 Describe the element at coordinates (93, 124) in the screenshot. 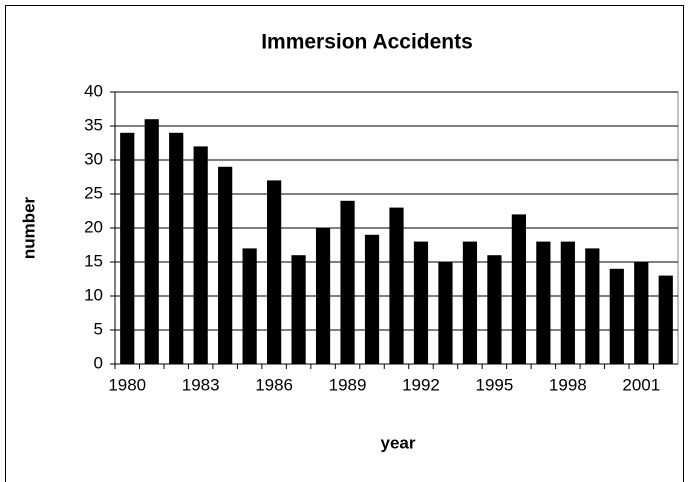

I see `y-tick-label: 35` at that location.